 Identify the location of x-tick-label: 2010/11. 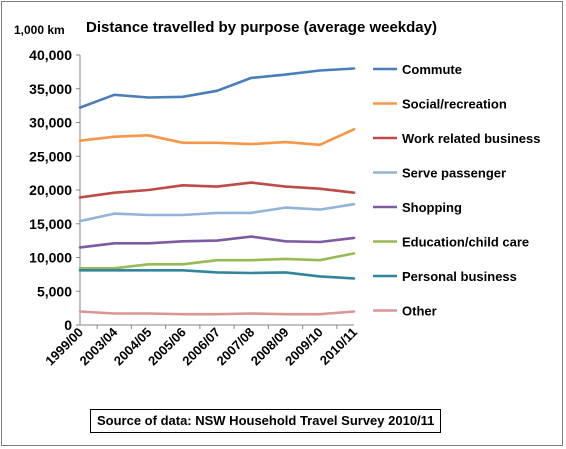
(338, 346).